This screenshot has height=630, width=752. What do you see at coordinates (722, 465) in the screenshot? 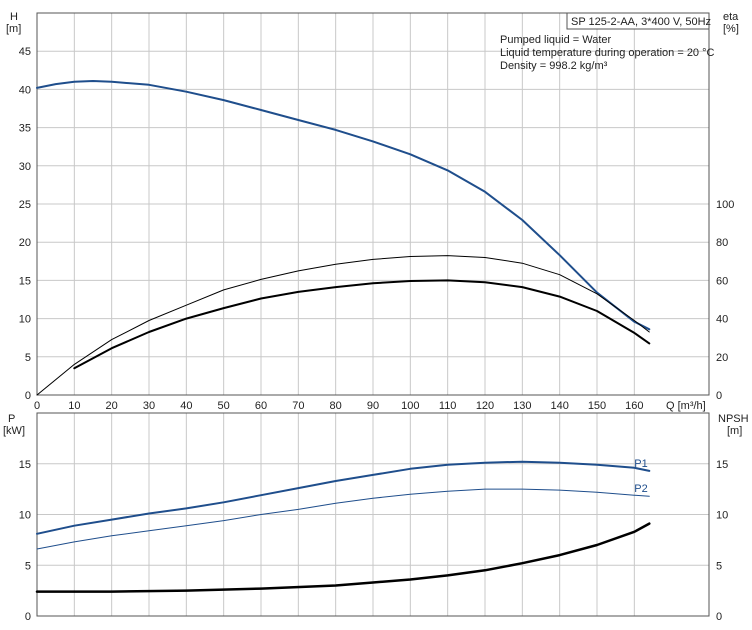
I see `power-y2tick-label: 15` at bounding box center [722, 465].